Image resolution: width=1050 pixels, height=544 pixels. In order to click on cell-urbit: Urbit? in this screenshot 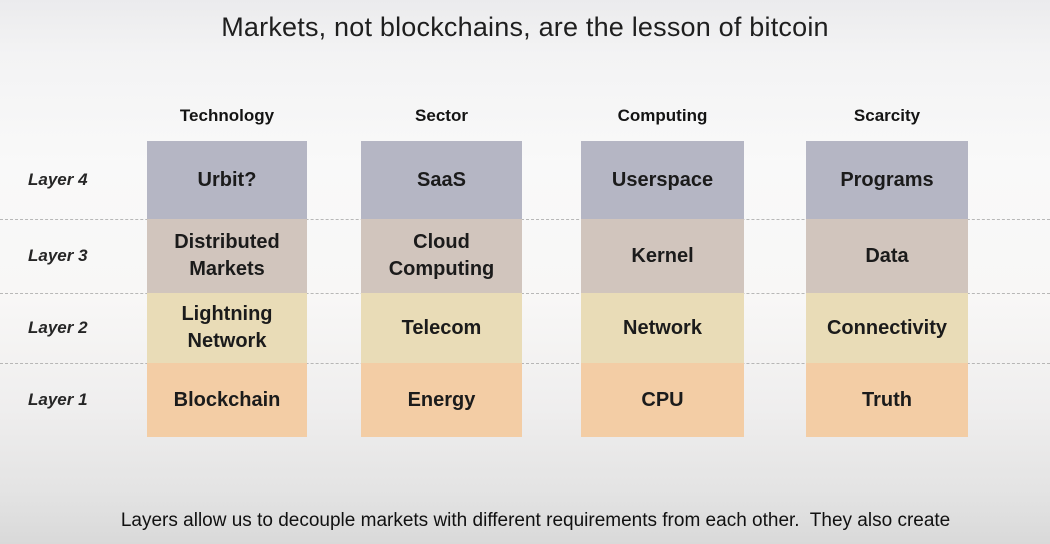, I will do `click(227, 180)`.